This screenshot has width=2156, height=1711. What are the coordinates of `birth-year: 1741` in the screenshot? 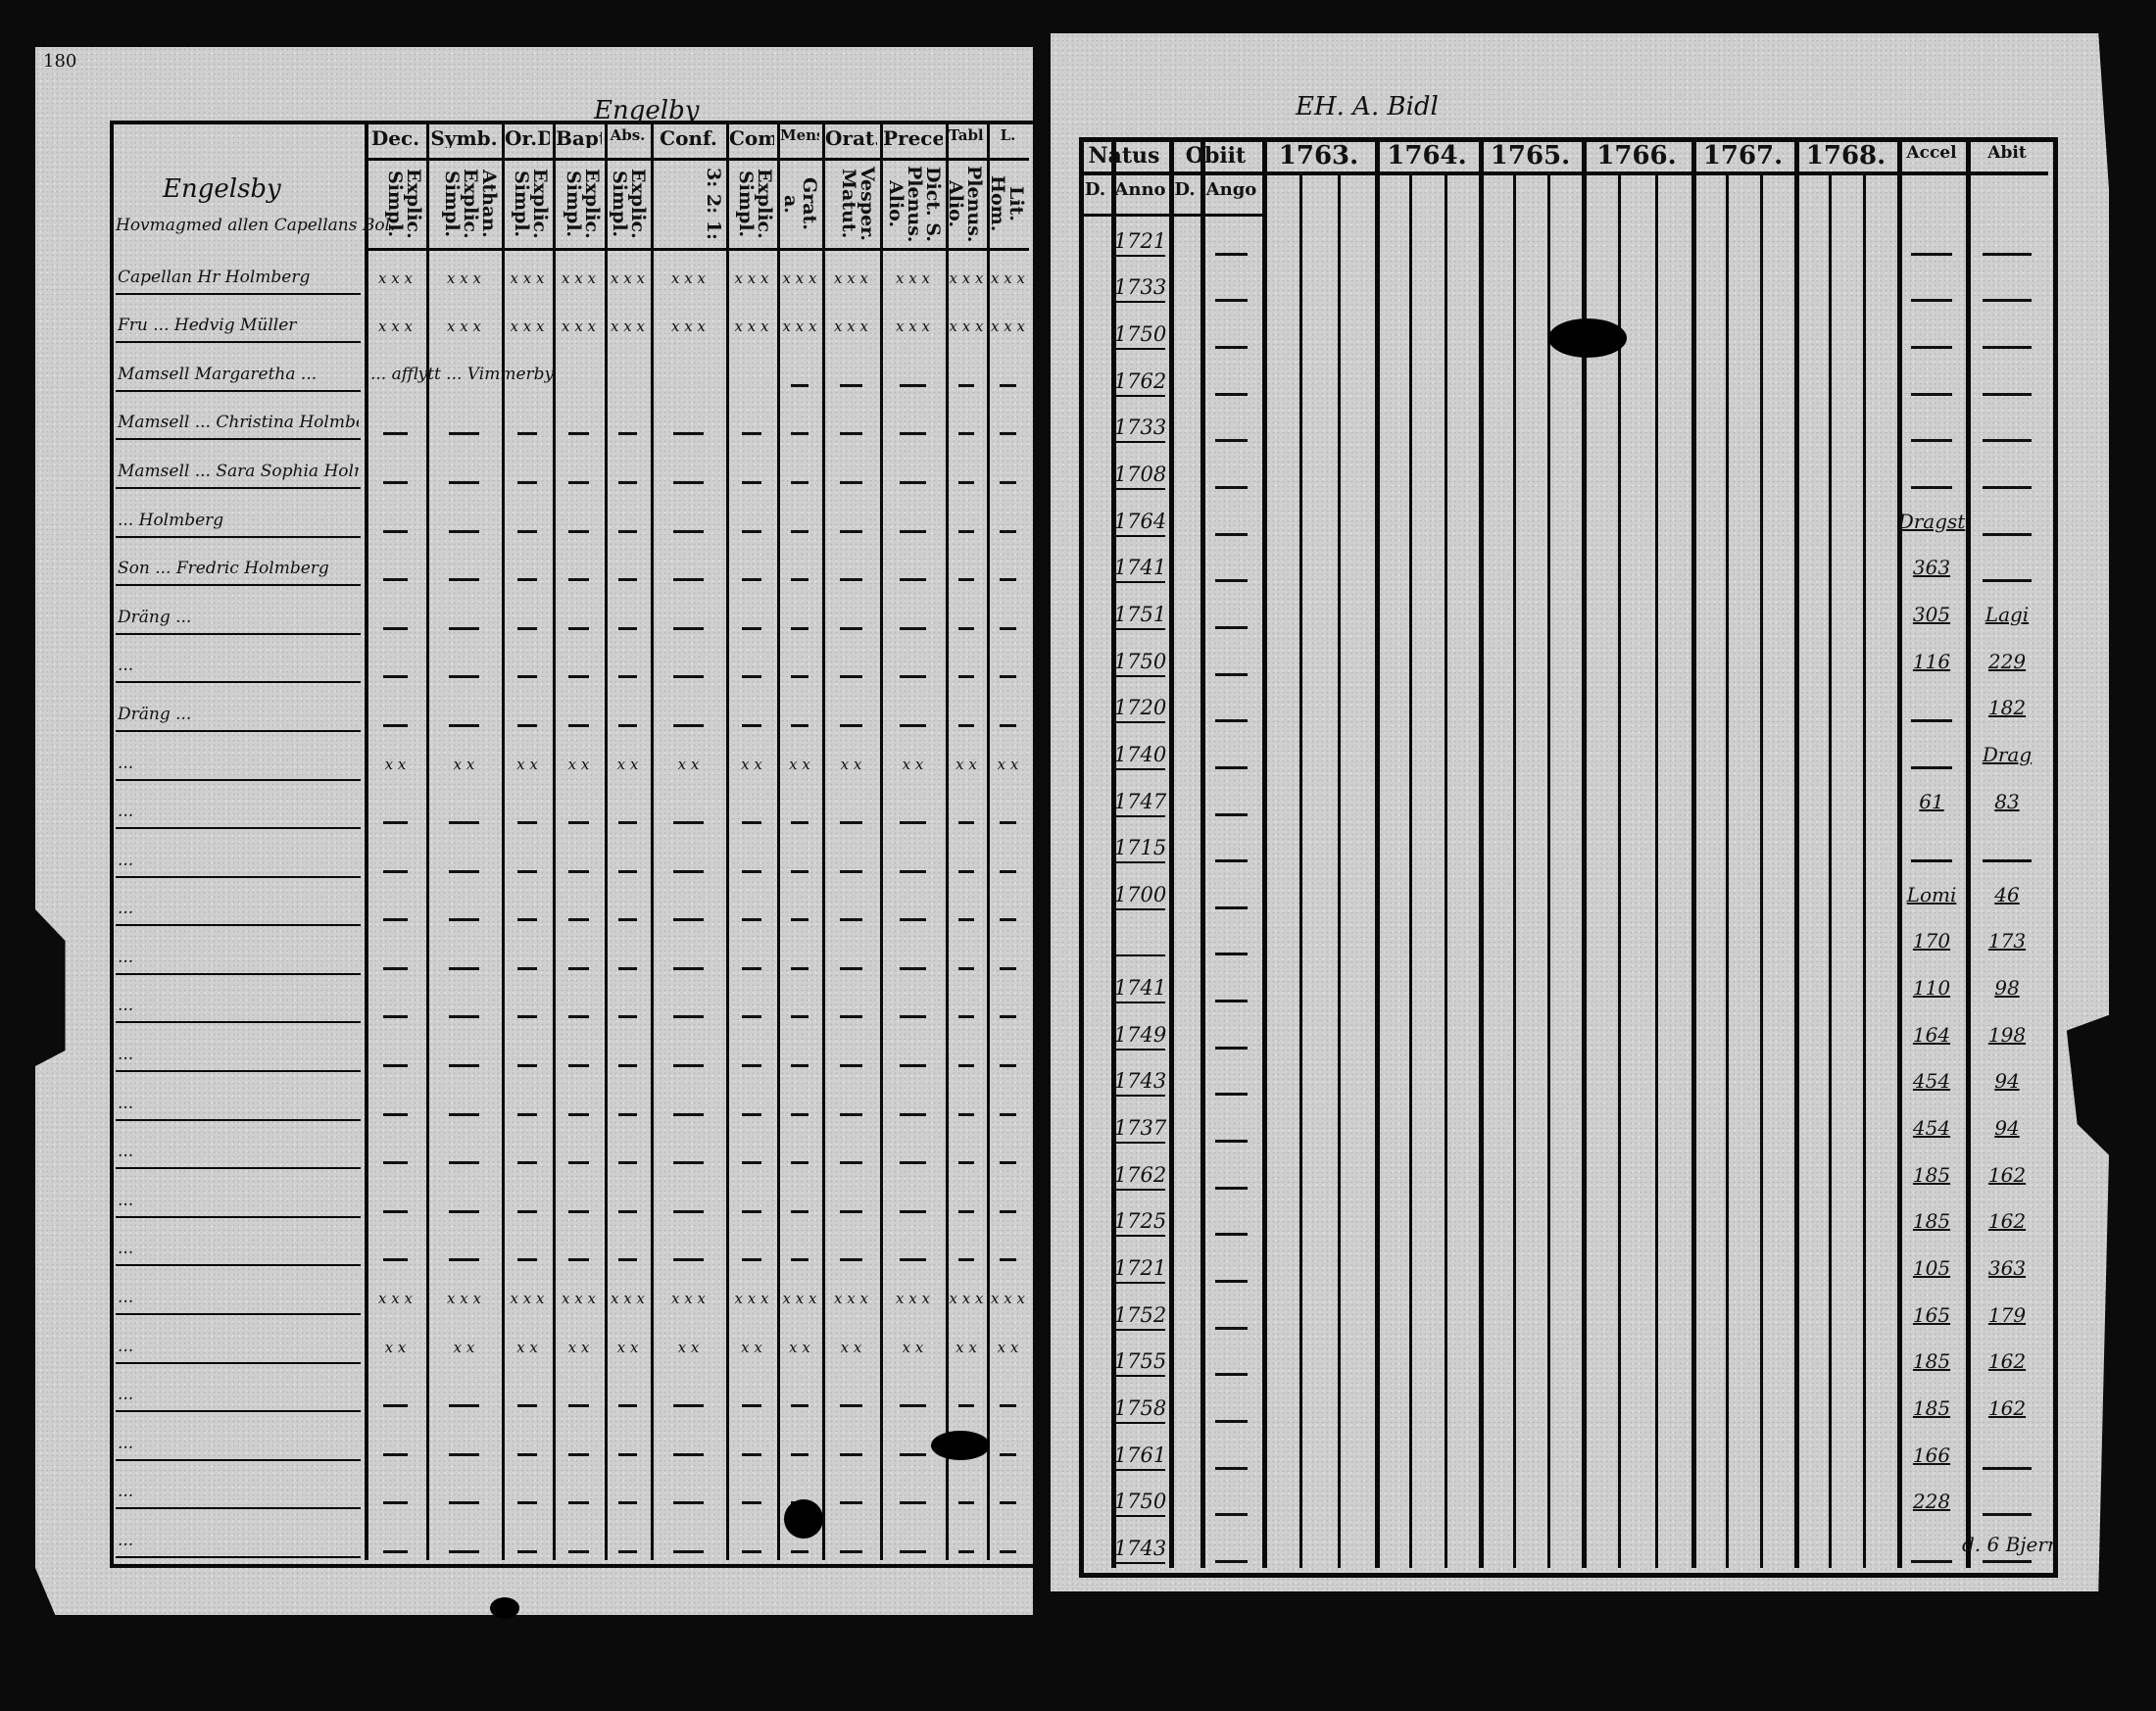 It's located at (1140, 568).